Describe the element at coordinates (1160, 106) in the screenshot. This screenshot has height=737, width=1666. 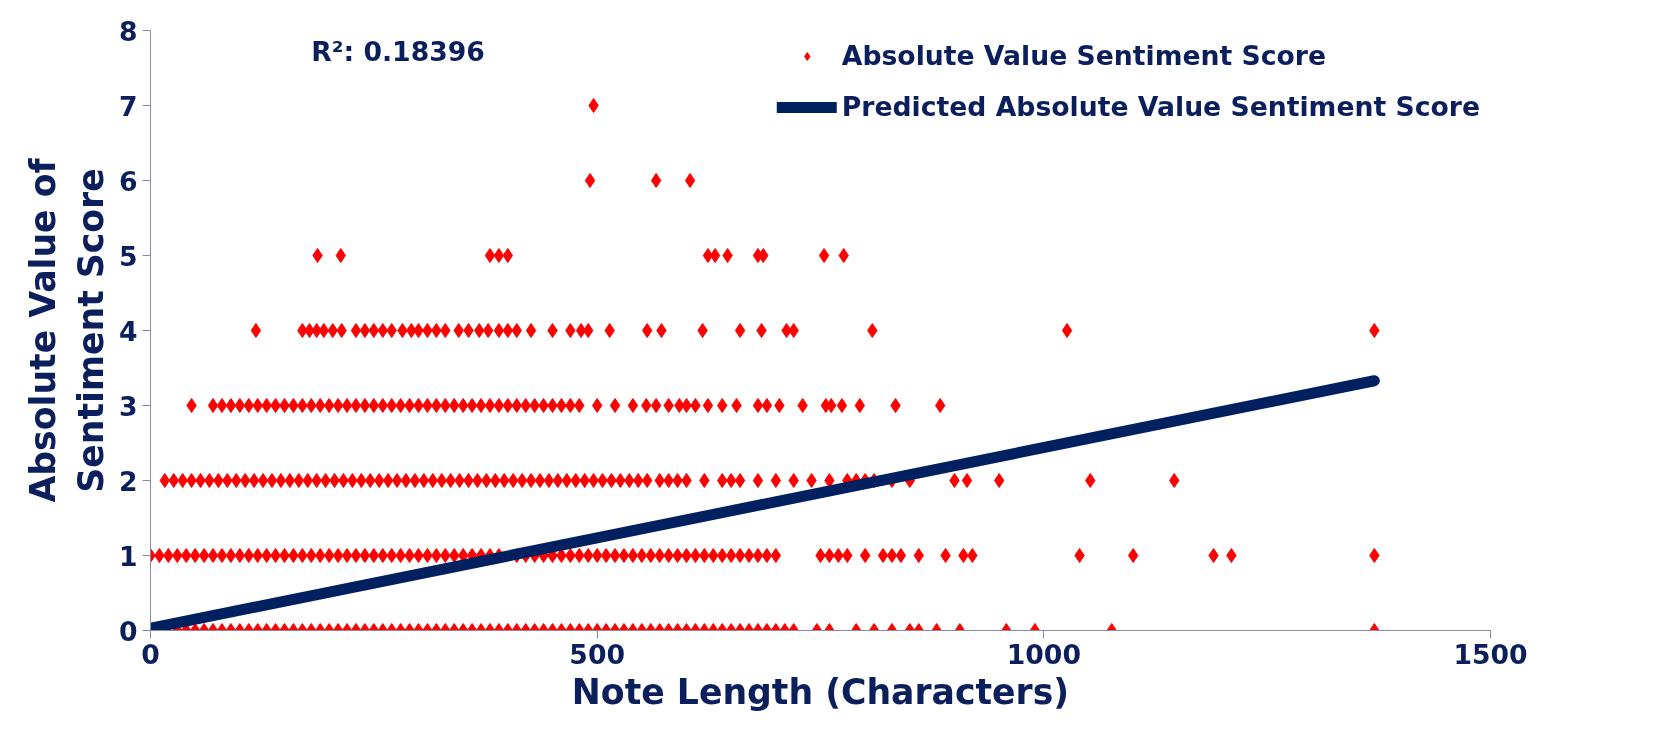
I see `legend-label: Predicted Absolute Value Sentiment Score` at that location.